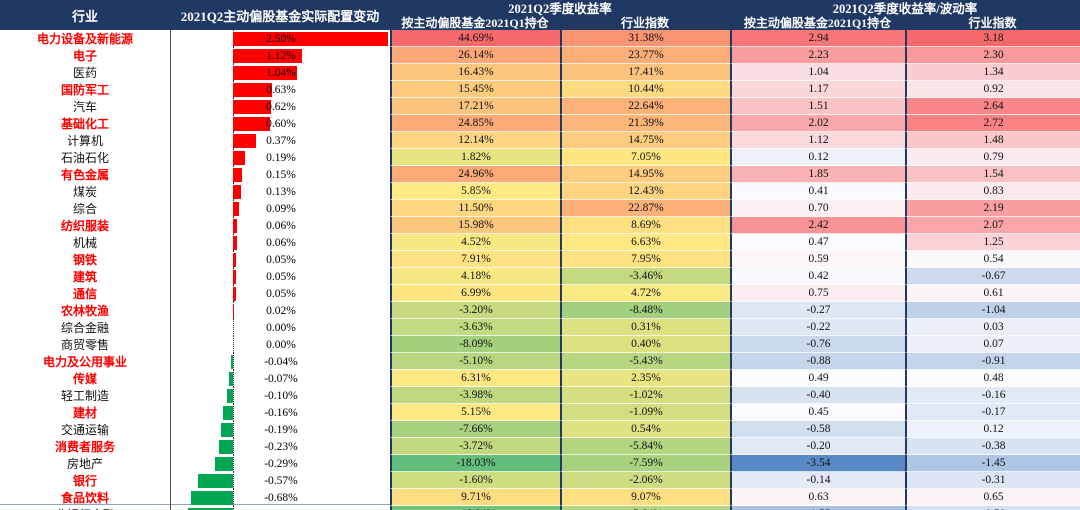 The image size is (1080, 510). Describe the element at coordinates (84, 345) in the screenshot. I see `industry-label: 商贸零售` at that location.